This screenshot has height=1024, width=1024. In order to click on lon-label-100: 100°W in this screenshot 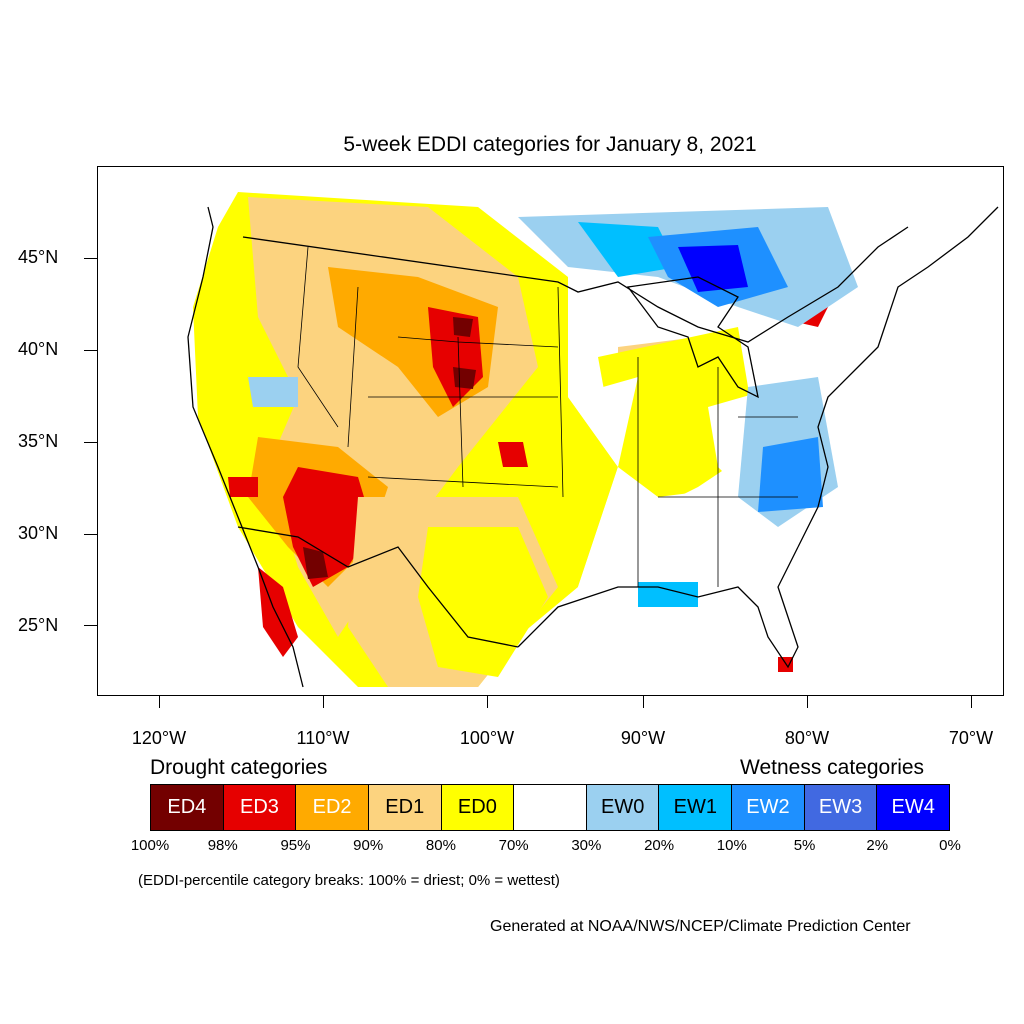, I will do `click(487, 738)`.